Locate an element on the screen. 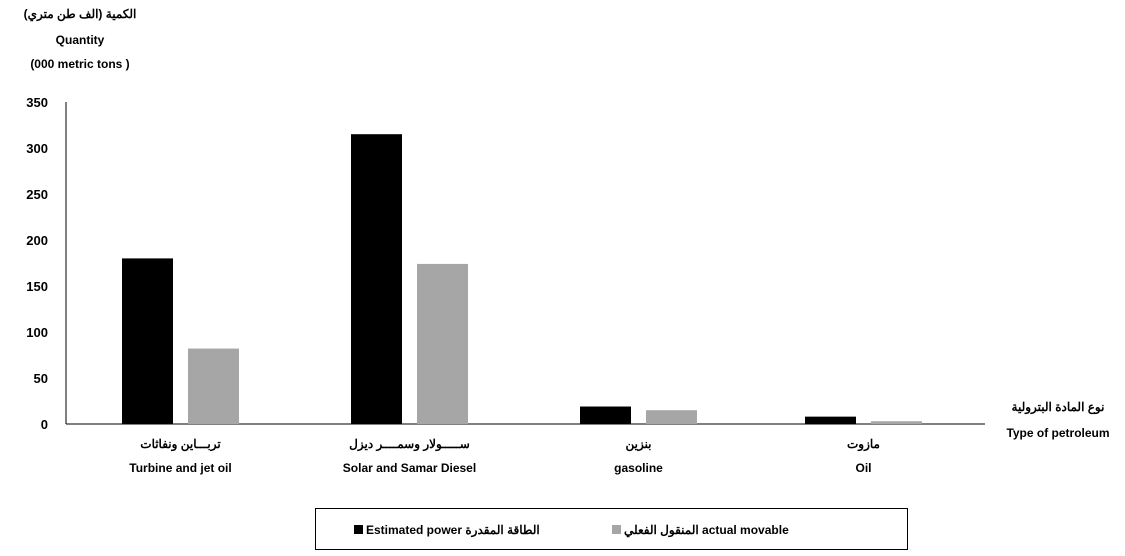  category-label-arabic: تربـــاين ونفاثات is located at coordinates (180, 444).